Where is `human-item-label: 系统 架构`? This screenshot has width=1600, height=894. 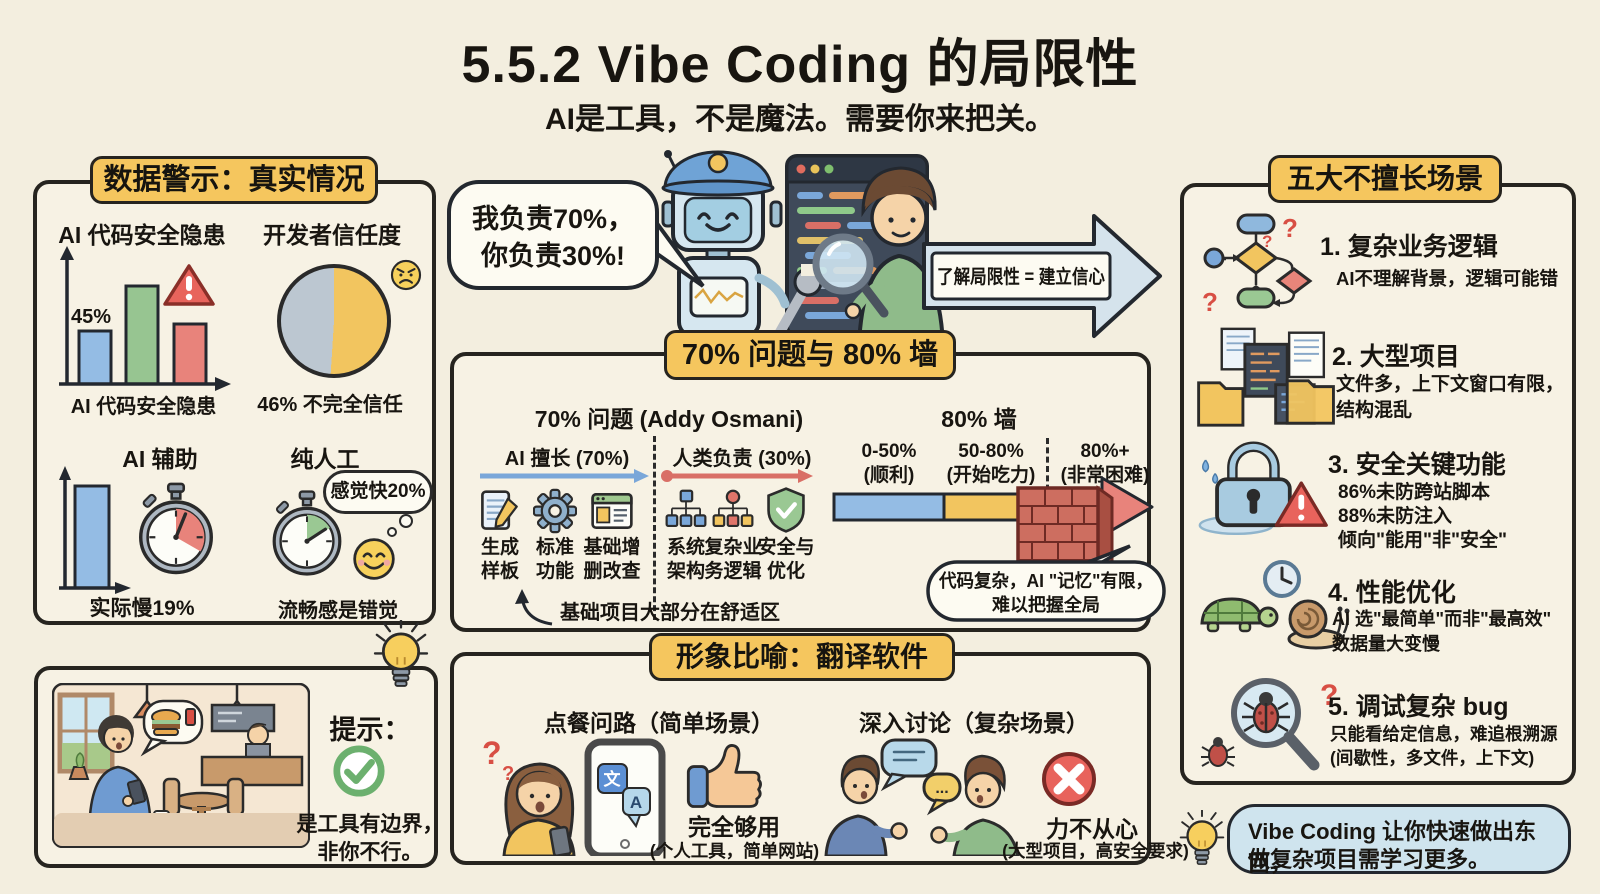
human-item-label: 系统 架构 is located at coordinates (685, 559).